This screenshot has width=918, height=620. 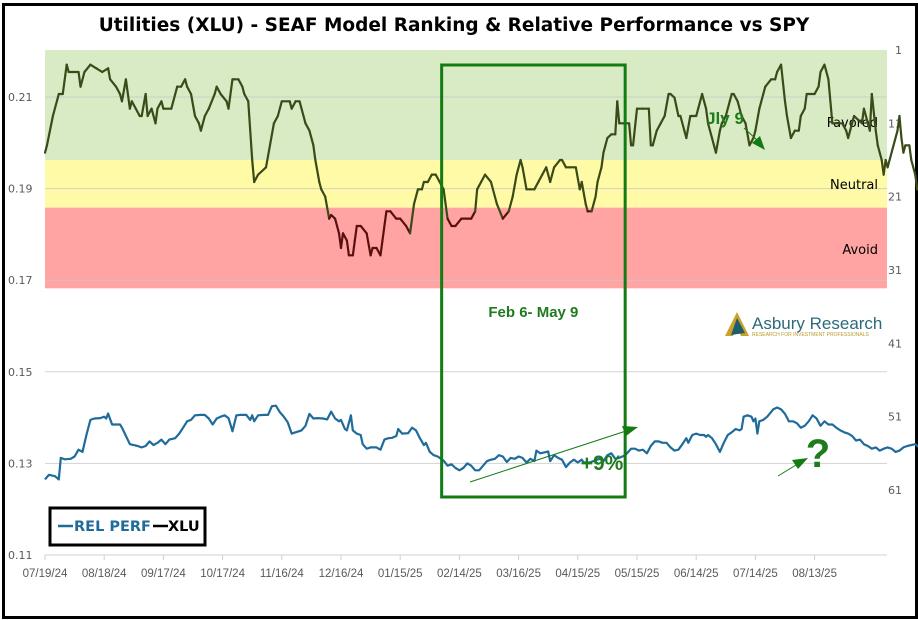 I want to click on left-tick-label: 0.13, so click(x=20, y=463).